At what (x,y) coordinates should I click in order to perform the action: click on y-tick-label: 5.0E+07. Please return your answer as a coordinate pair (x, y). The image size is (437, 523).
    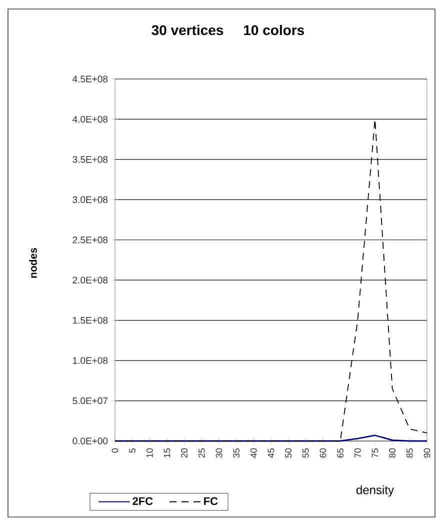
    Looking at the image, I should click on (90, 400).